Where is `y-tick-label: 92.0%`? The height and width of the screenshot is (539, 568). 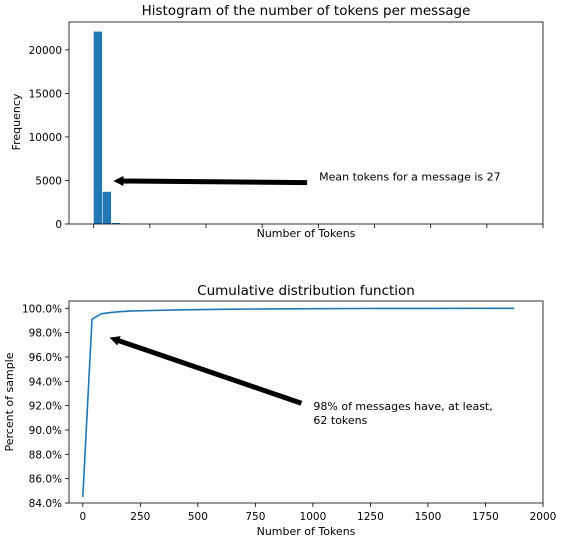 y-tick-label: 92.0% is located at coordinates (45, 407).